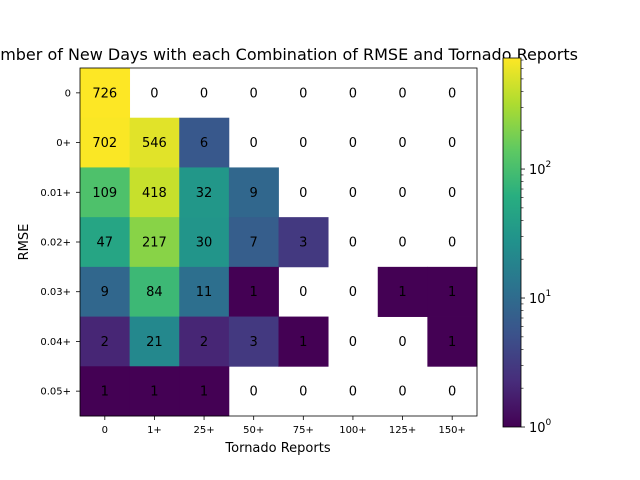 This screenshot has width=640, height=480. Describe the element at coordinates (402, 430) in the screenshot. I see `x-tick-label: 125+` at that location.